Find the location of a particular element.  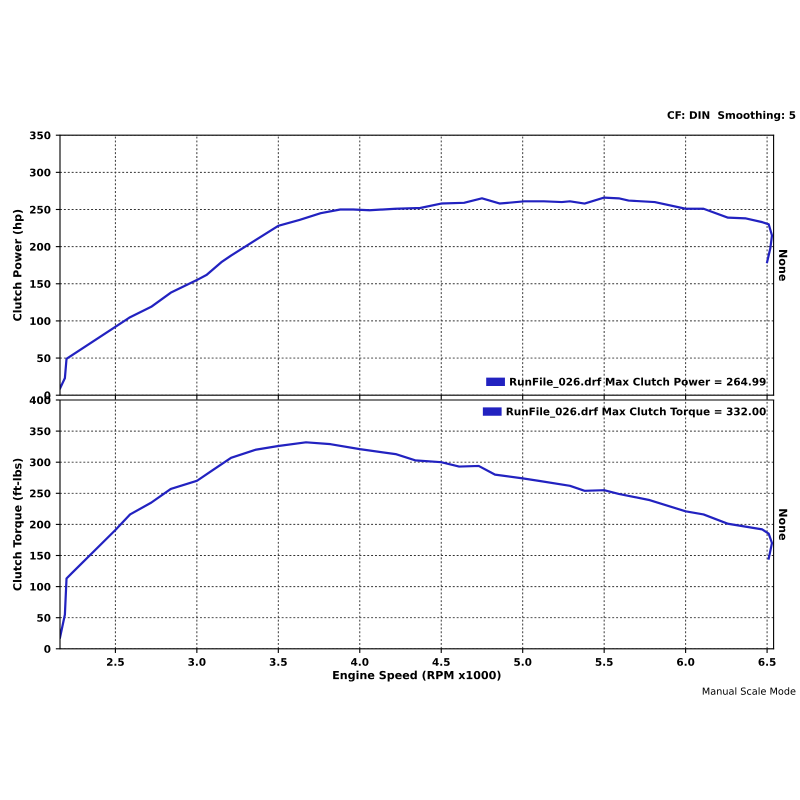

y-axis-title: Clutch Power (hp) is located at coordinates (18, 265).